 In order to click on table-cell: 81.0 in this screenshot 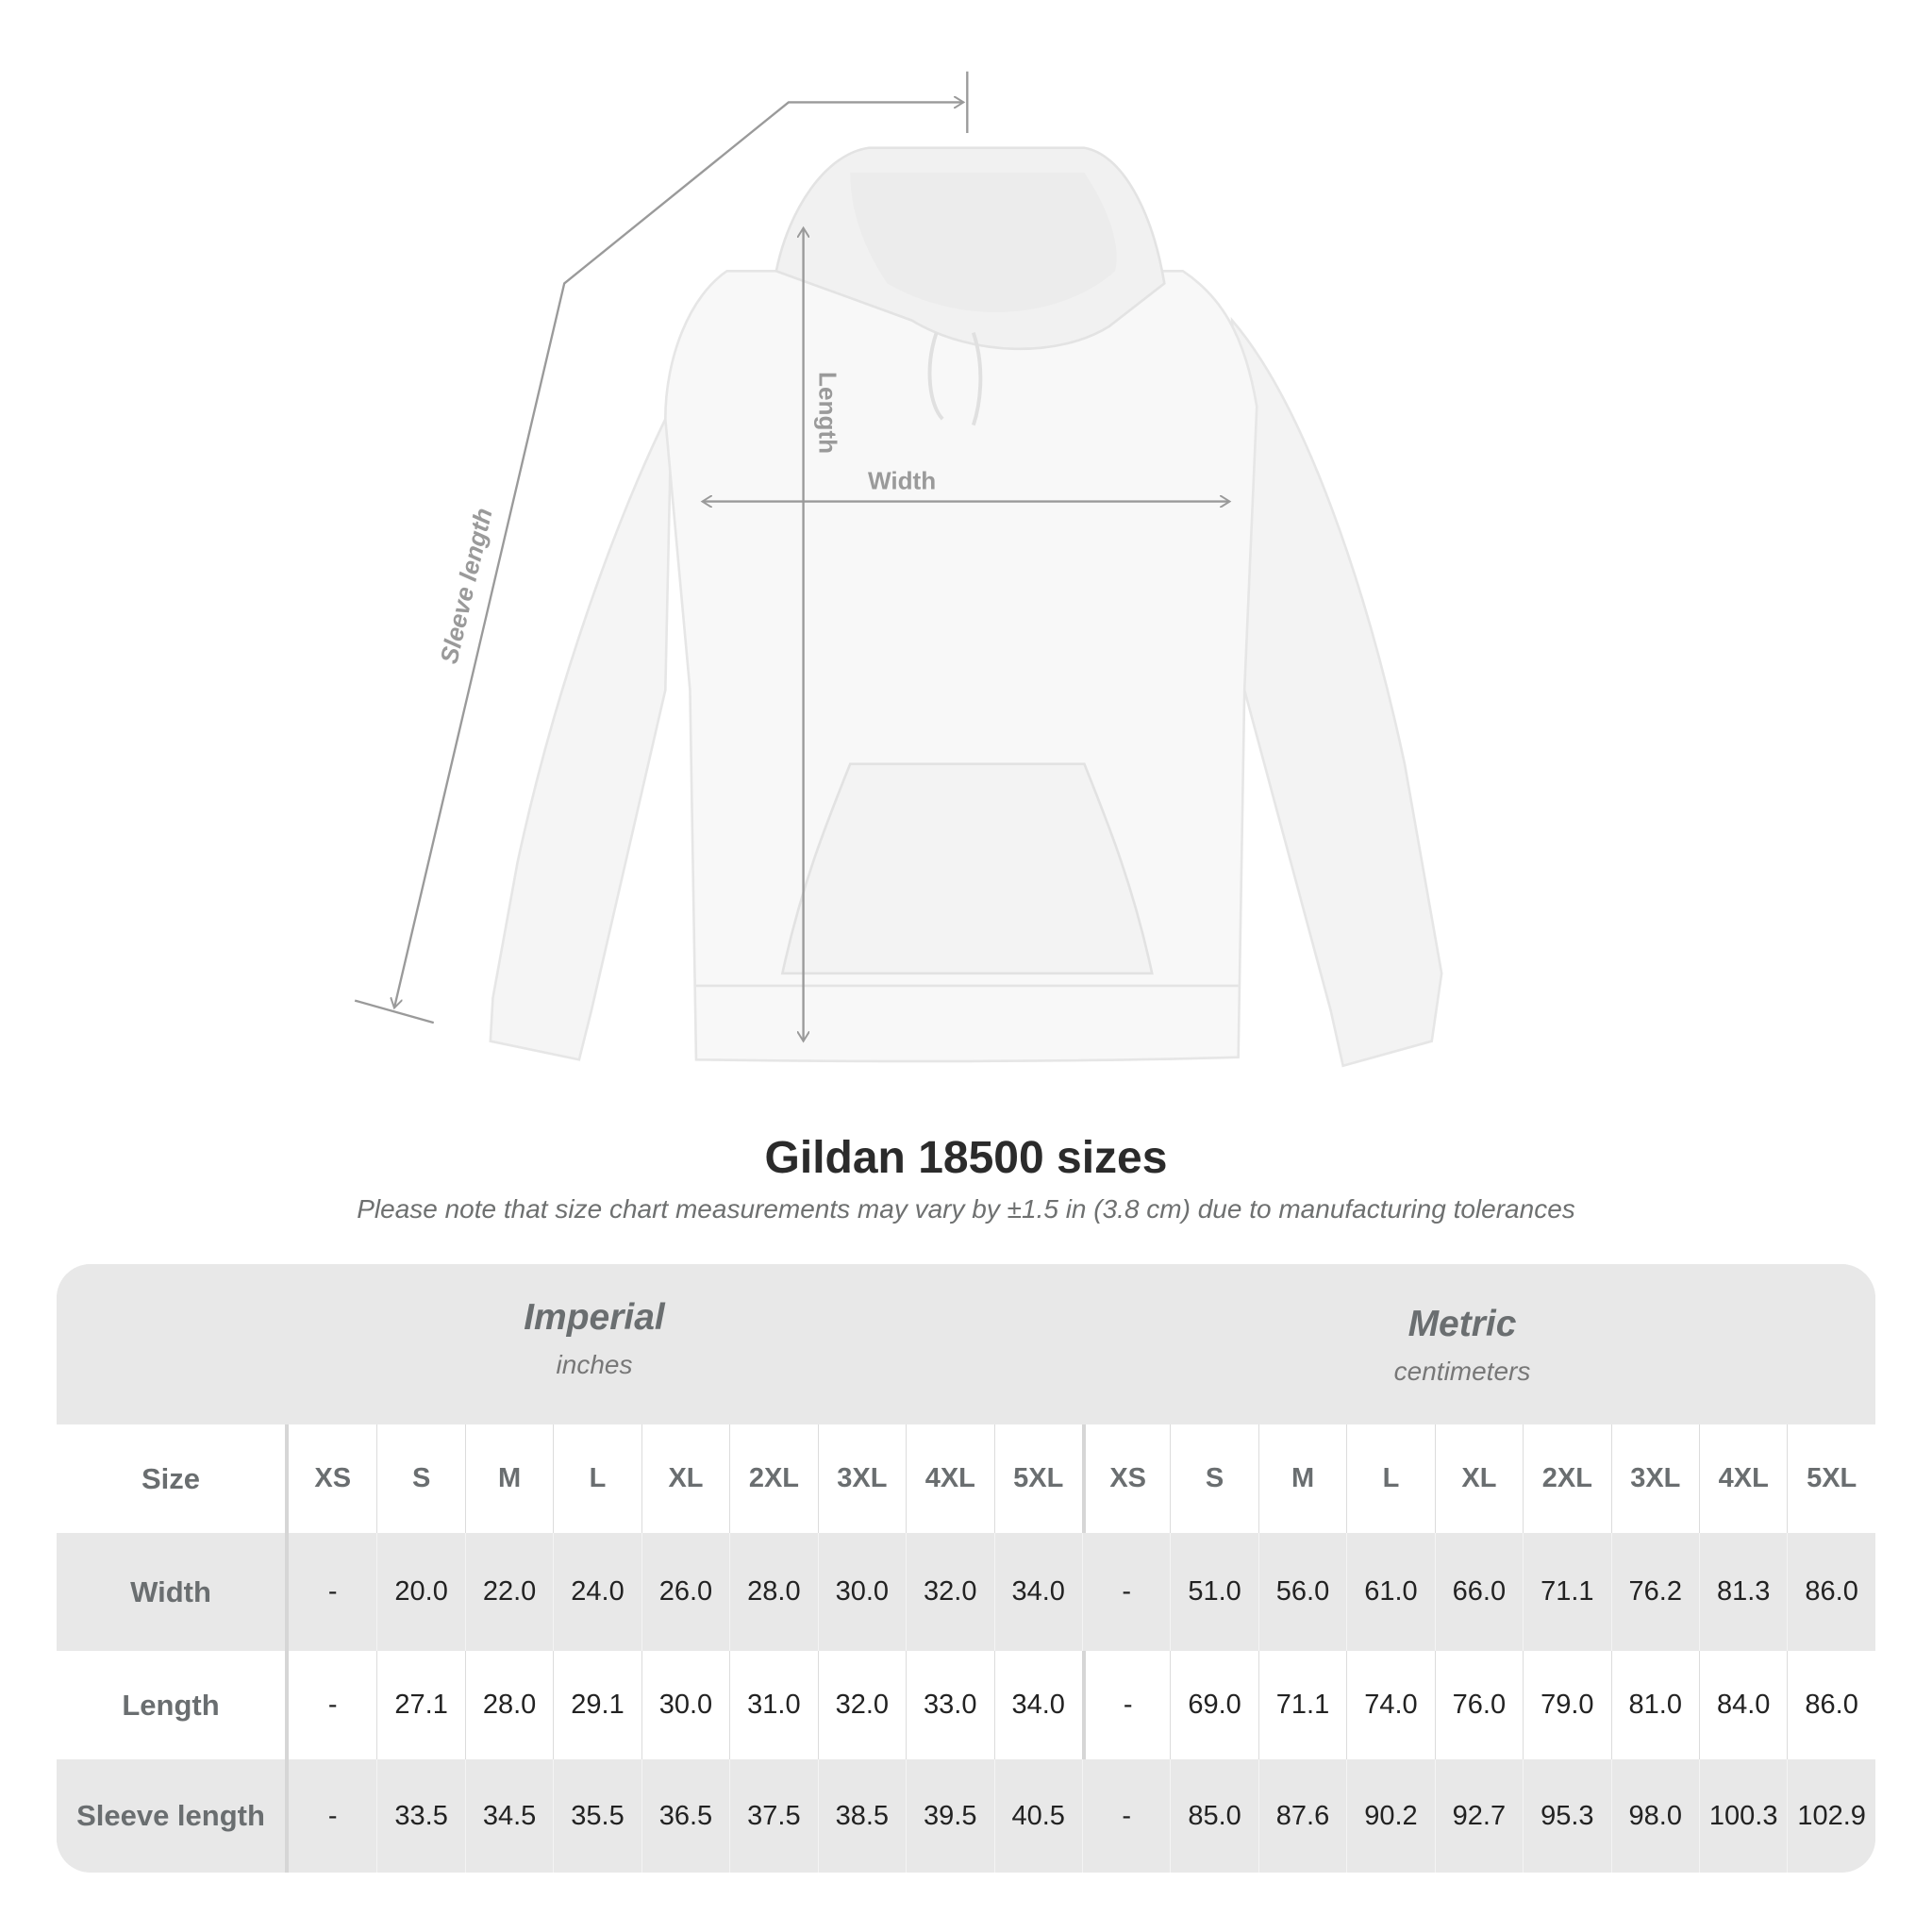, I will do `click(1655, 1705)`.